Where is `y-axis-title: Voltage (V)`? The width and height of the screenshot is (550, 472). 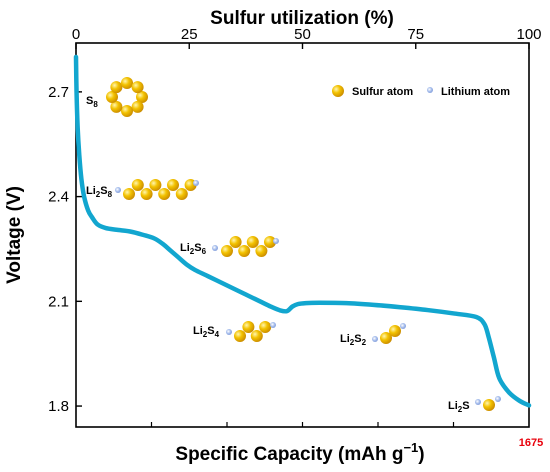 y-axis-title: Voltage (V) is located at coordinates (14, 235).